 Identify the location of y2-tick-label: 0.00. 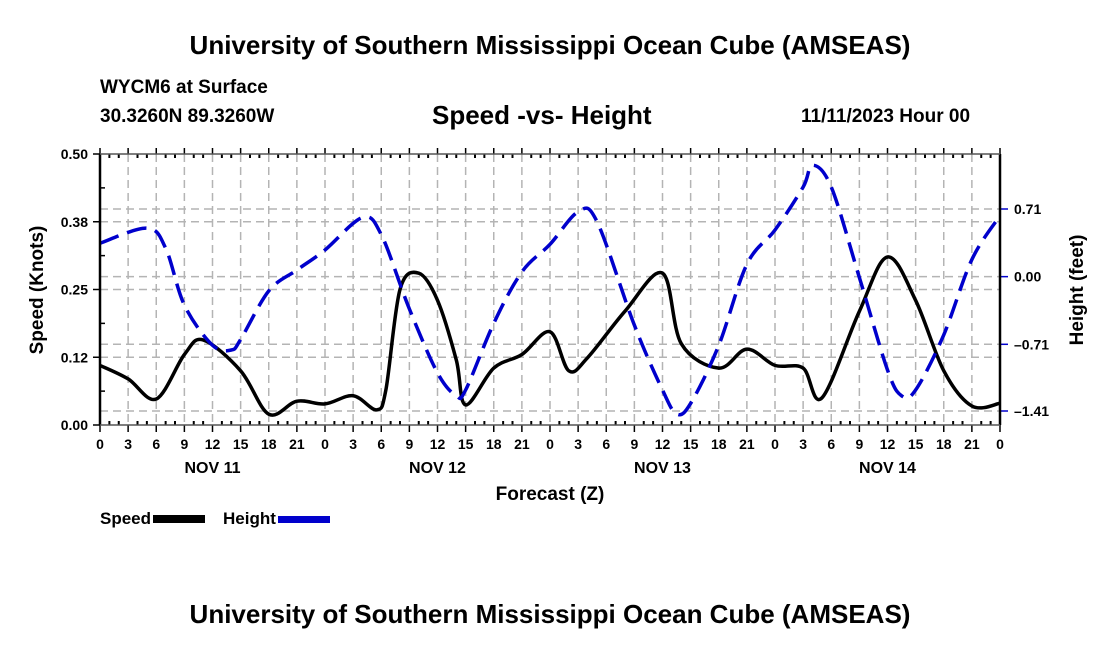
(1027, 277).